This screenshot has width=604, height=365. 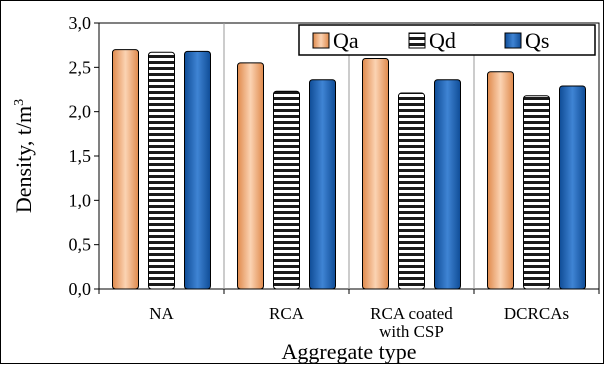 What do you see at coordinates (287, 313) in the screenshot?
I see `x-tick-label: RCA` at bounding box center [287, 313].